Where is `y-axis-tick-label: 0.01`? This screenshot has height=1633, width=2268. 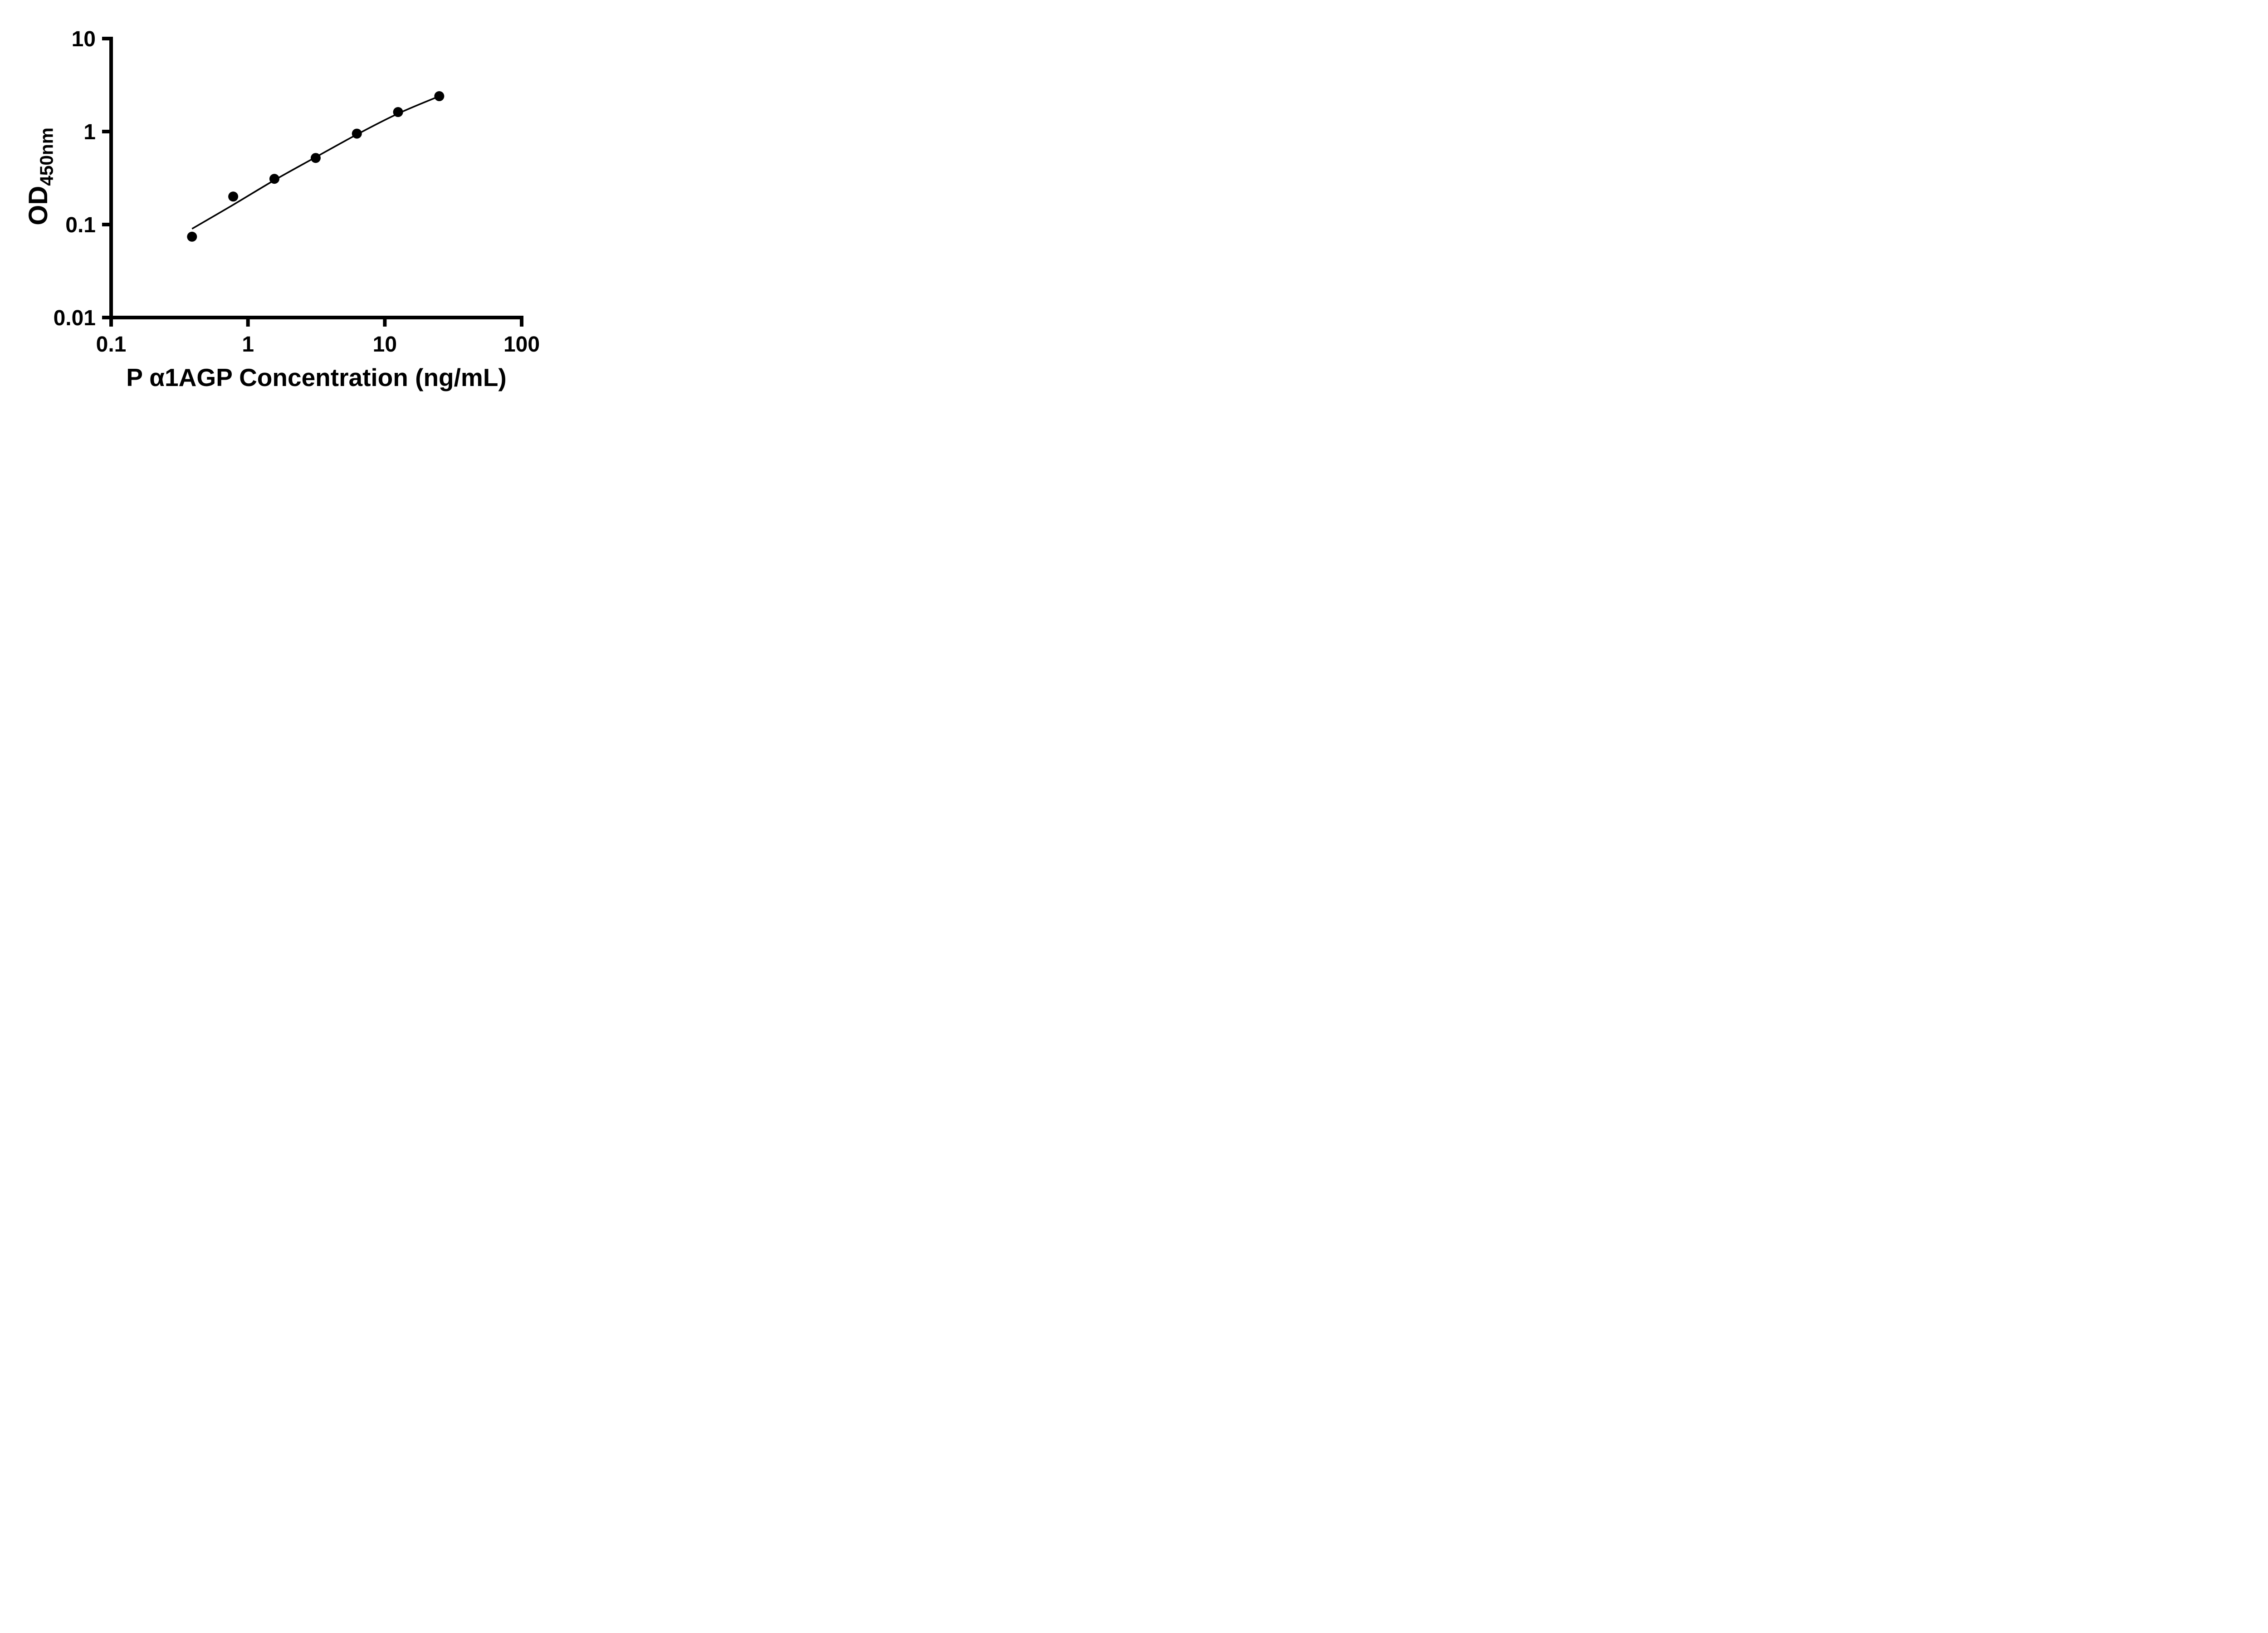
y-axis-tick-label: 0.01 is located at coordinates (75, 318).